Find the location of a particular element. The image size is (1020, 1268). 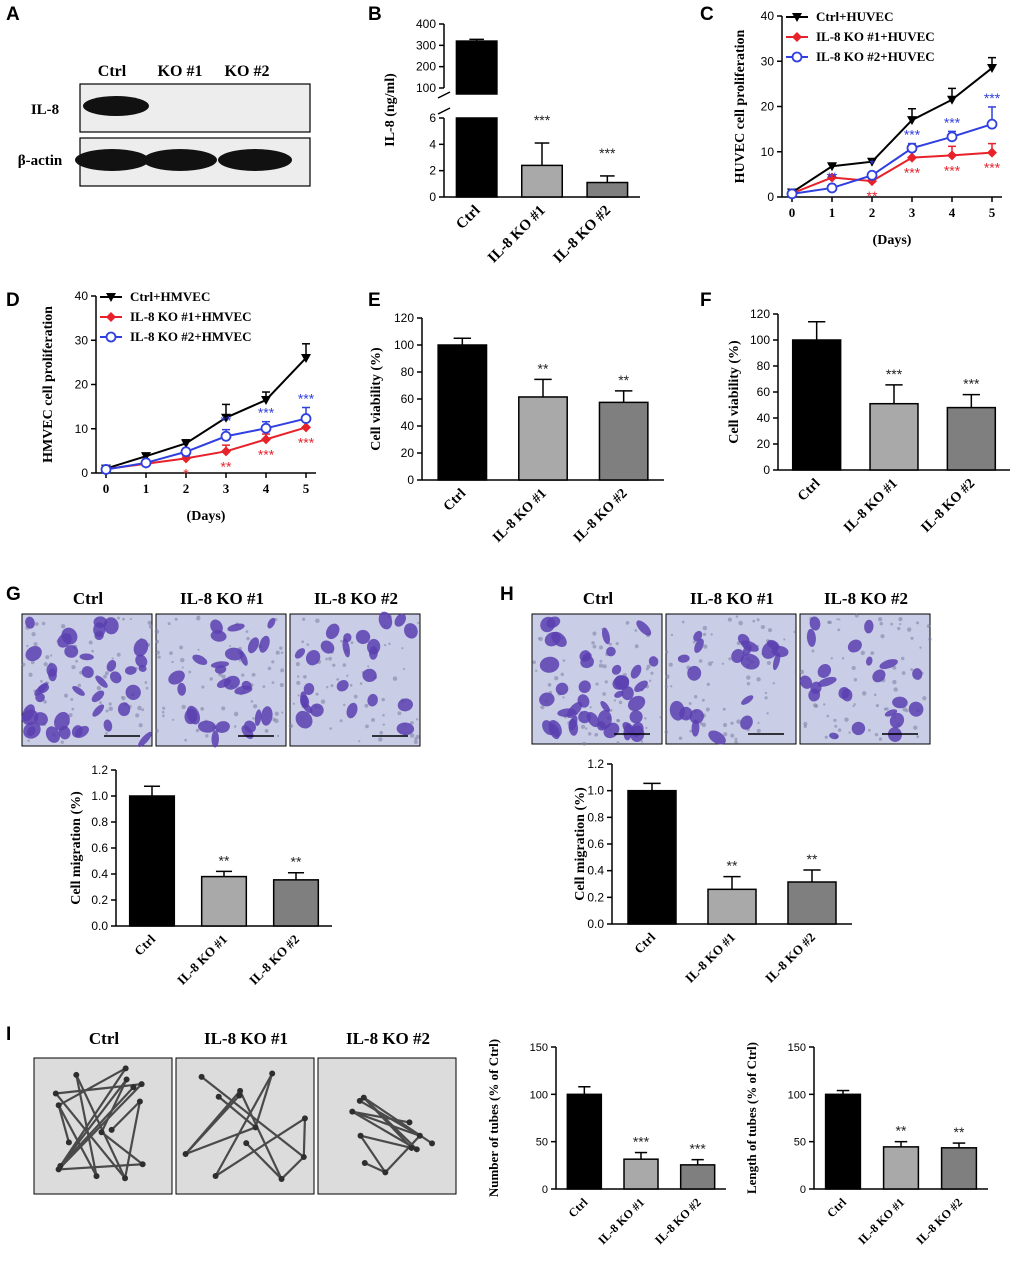

y-tick-label: 2 is located at coordinates (432, 171).